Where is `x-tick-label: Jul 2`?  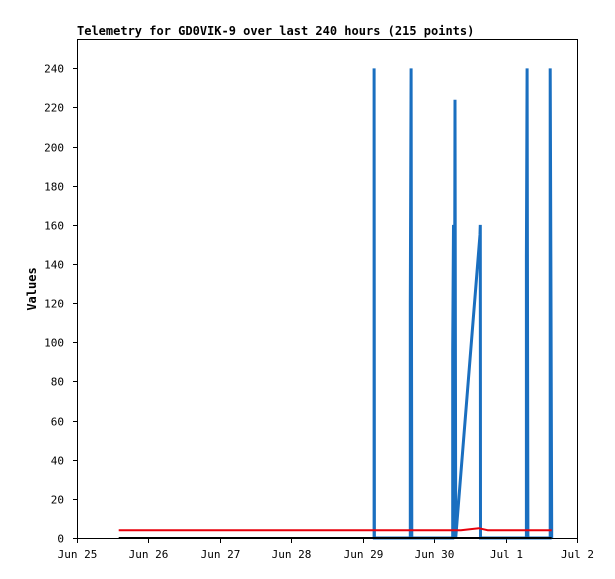
x-tick-label: Jul 2 is located at coordinates (577, 554).